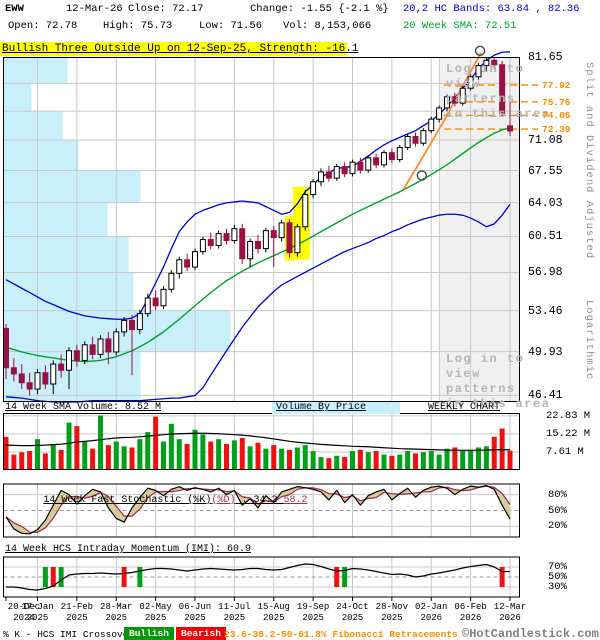 Image resolution: width=600 pixels, height=640 pixels. I want to click on date-tick-marks, so click(258, 599).